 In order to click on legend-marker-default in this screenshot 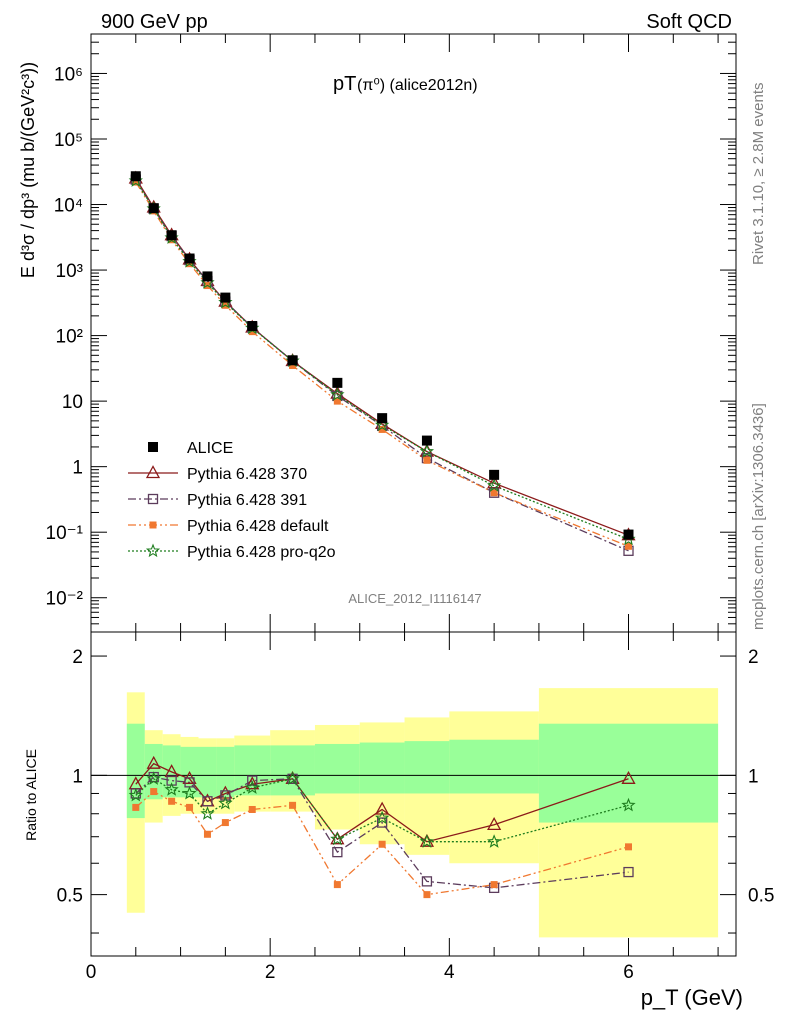, I will do `click(153, 525)`.